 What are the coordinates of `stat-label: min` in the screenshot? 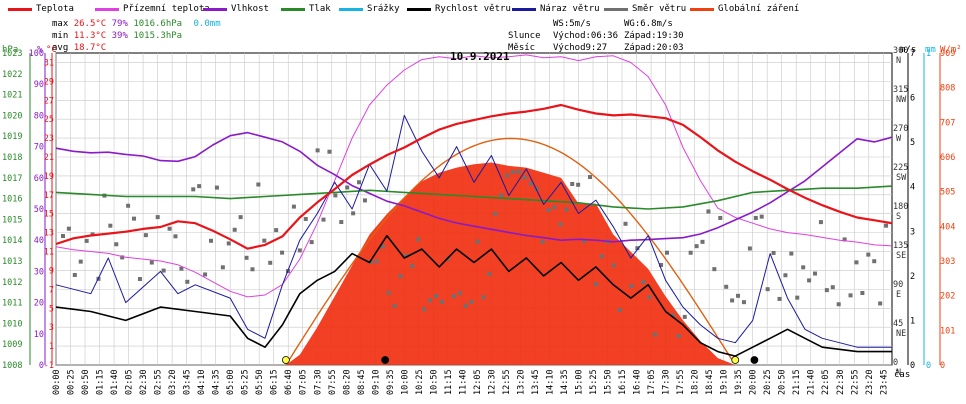 It's located at (60, 36).